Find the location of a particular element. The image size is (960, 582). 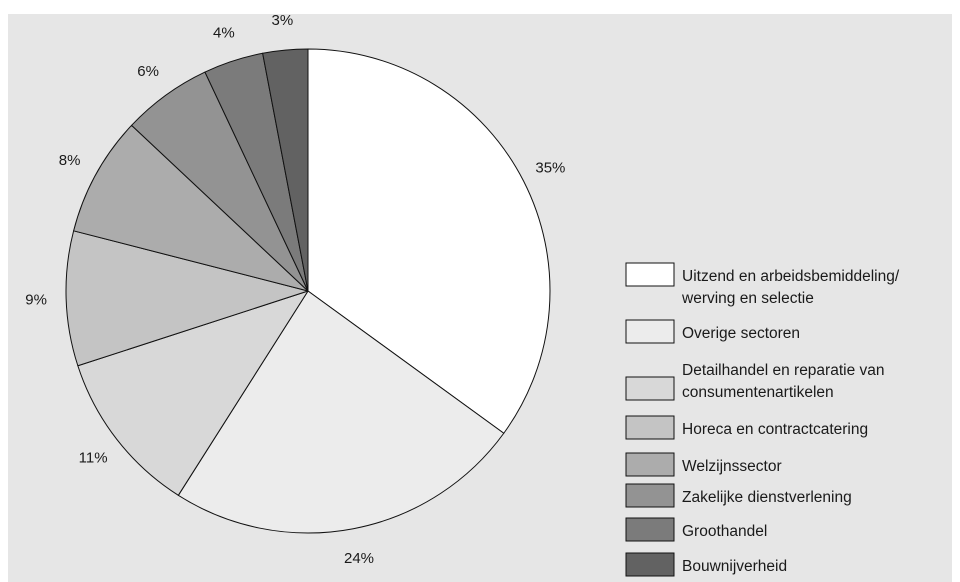

legend-label: Detailhandel en reparatie van is located at coordinates (783, 370).